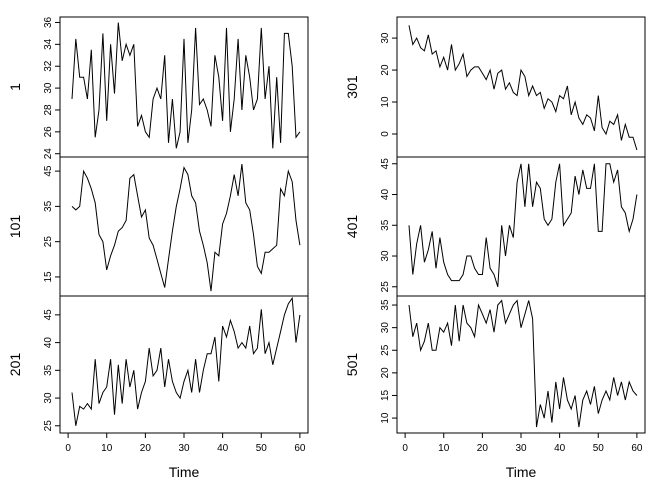 Image resolution: width=659 pixels, height=483 pixels. Describe the element at coordinates (48, 22) in the screenshot. I see `y-tick-label: 36` at that location.